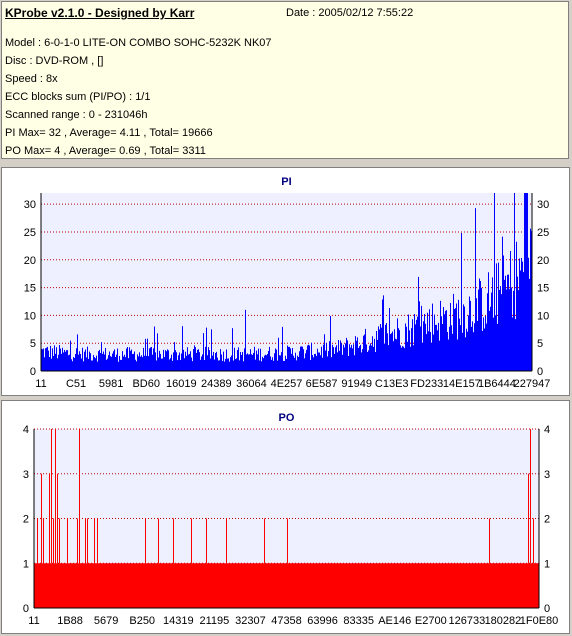  What do you see at coordinates (322, 621) in the screenshot?
I see `x-tick-label: 63996` at bounding box center [322, 621].